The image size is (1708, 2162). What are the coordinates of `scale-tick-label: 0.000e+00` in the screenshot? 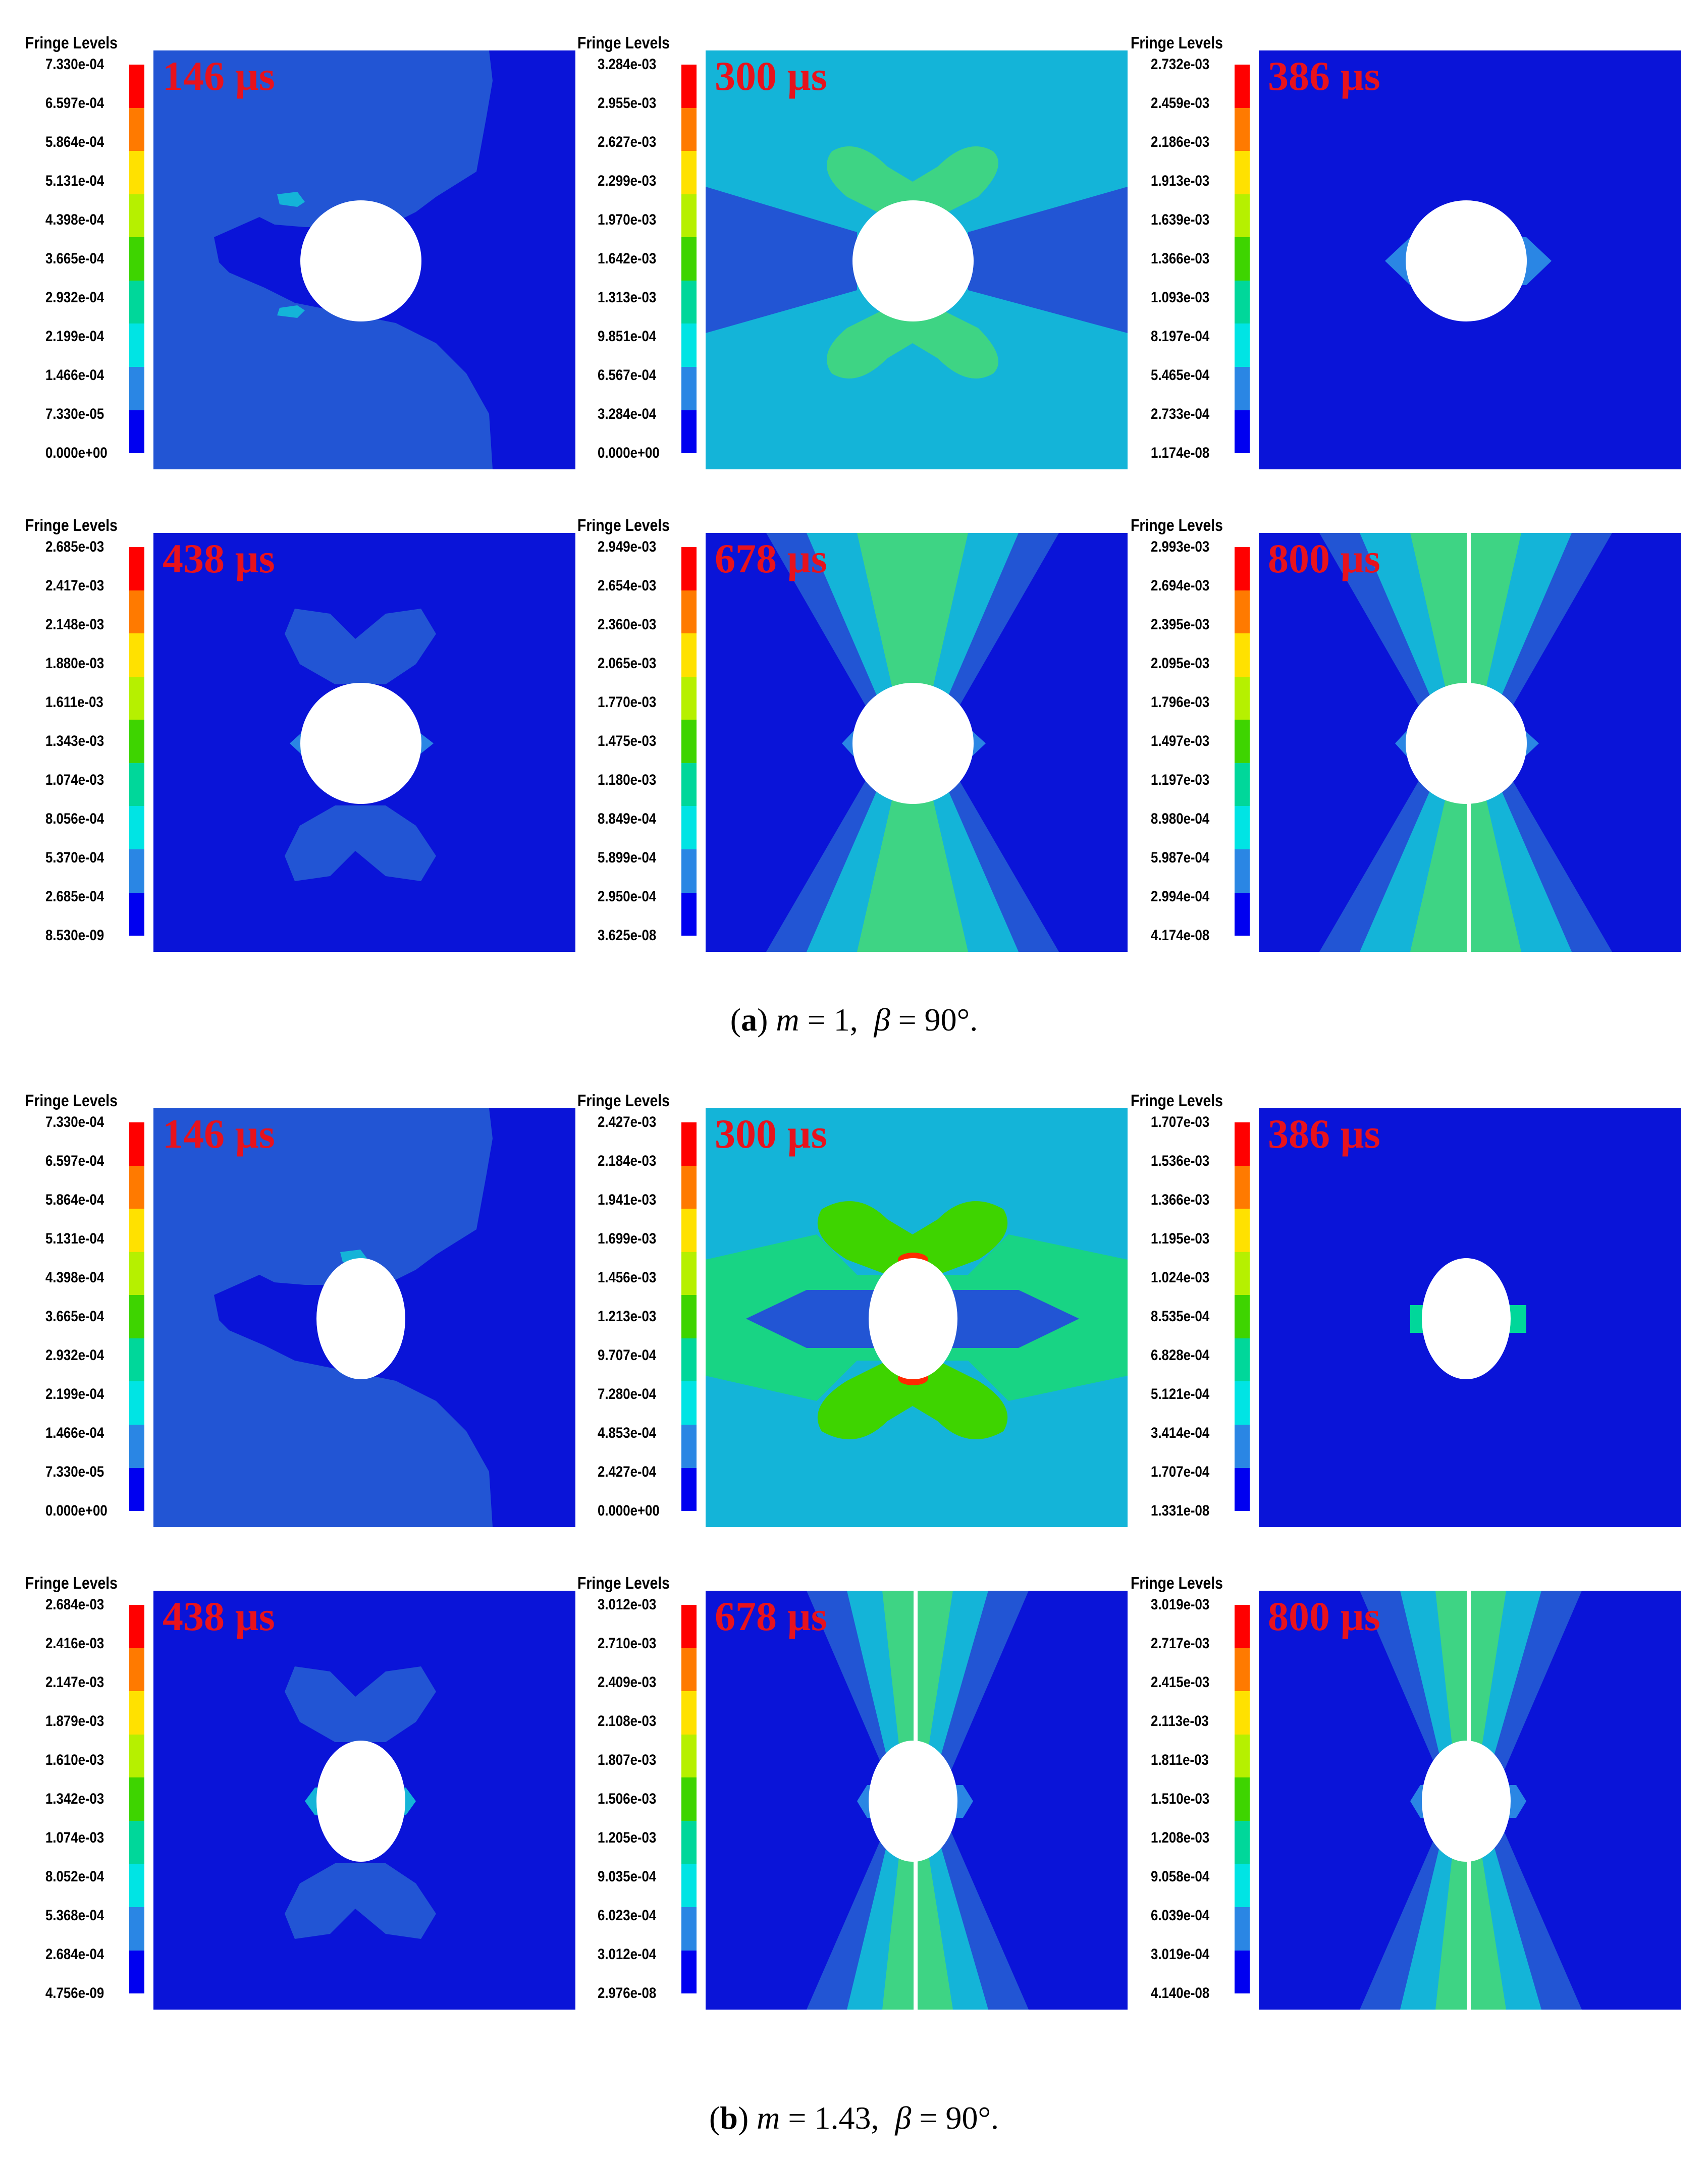 It's located at (629, 453).